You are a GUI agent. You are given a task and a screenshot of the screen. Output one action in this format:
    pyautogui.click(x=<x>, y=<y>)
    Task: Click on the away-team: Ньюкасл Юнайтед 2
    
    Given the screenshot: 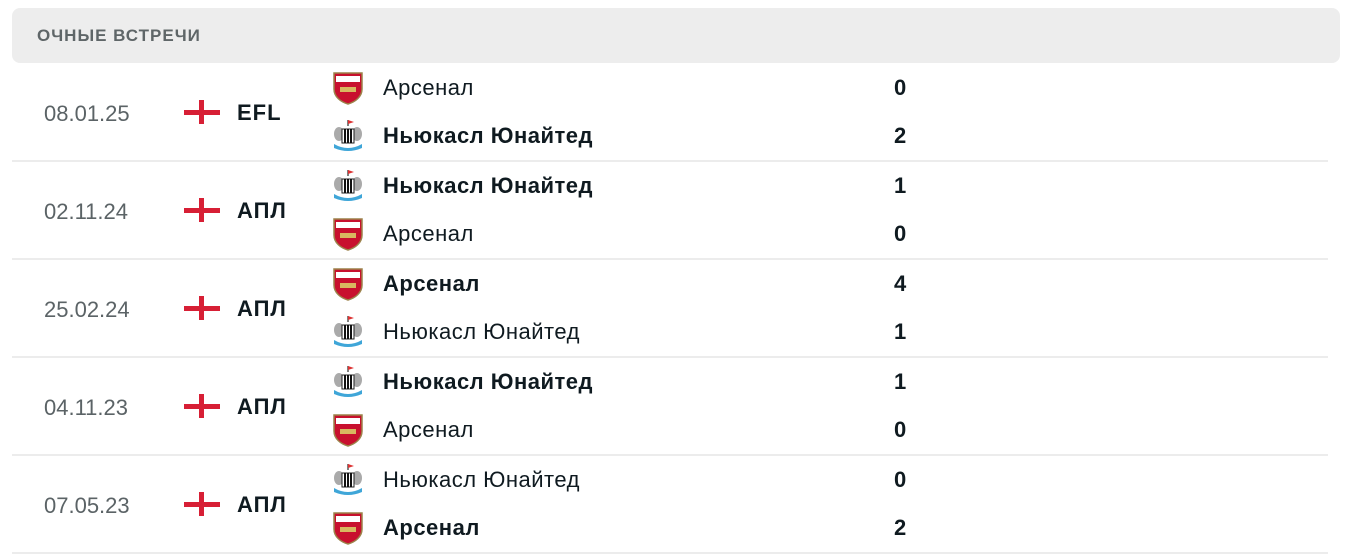 What is the action you would take?
    pyautogui.click(x=632, y=135)
    